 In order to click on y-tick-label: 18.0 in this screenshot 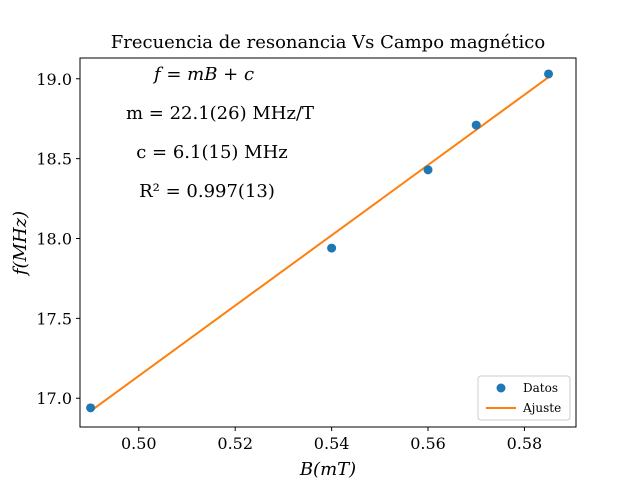, I will do `click(54, 239)`.